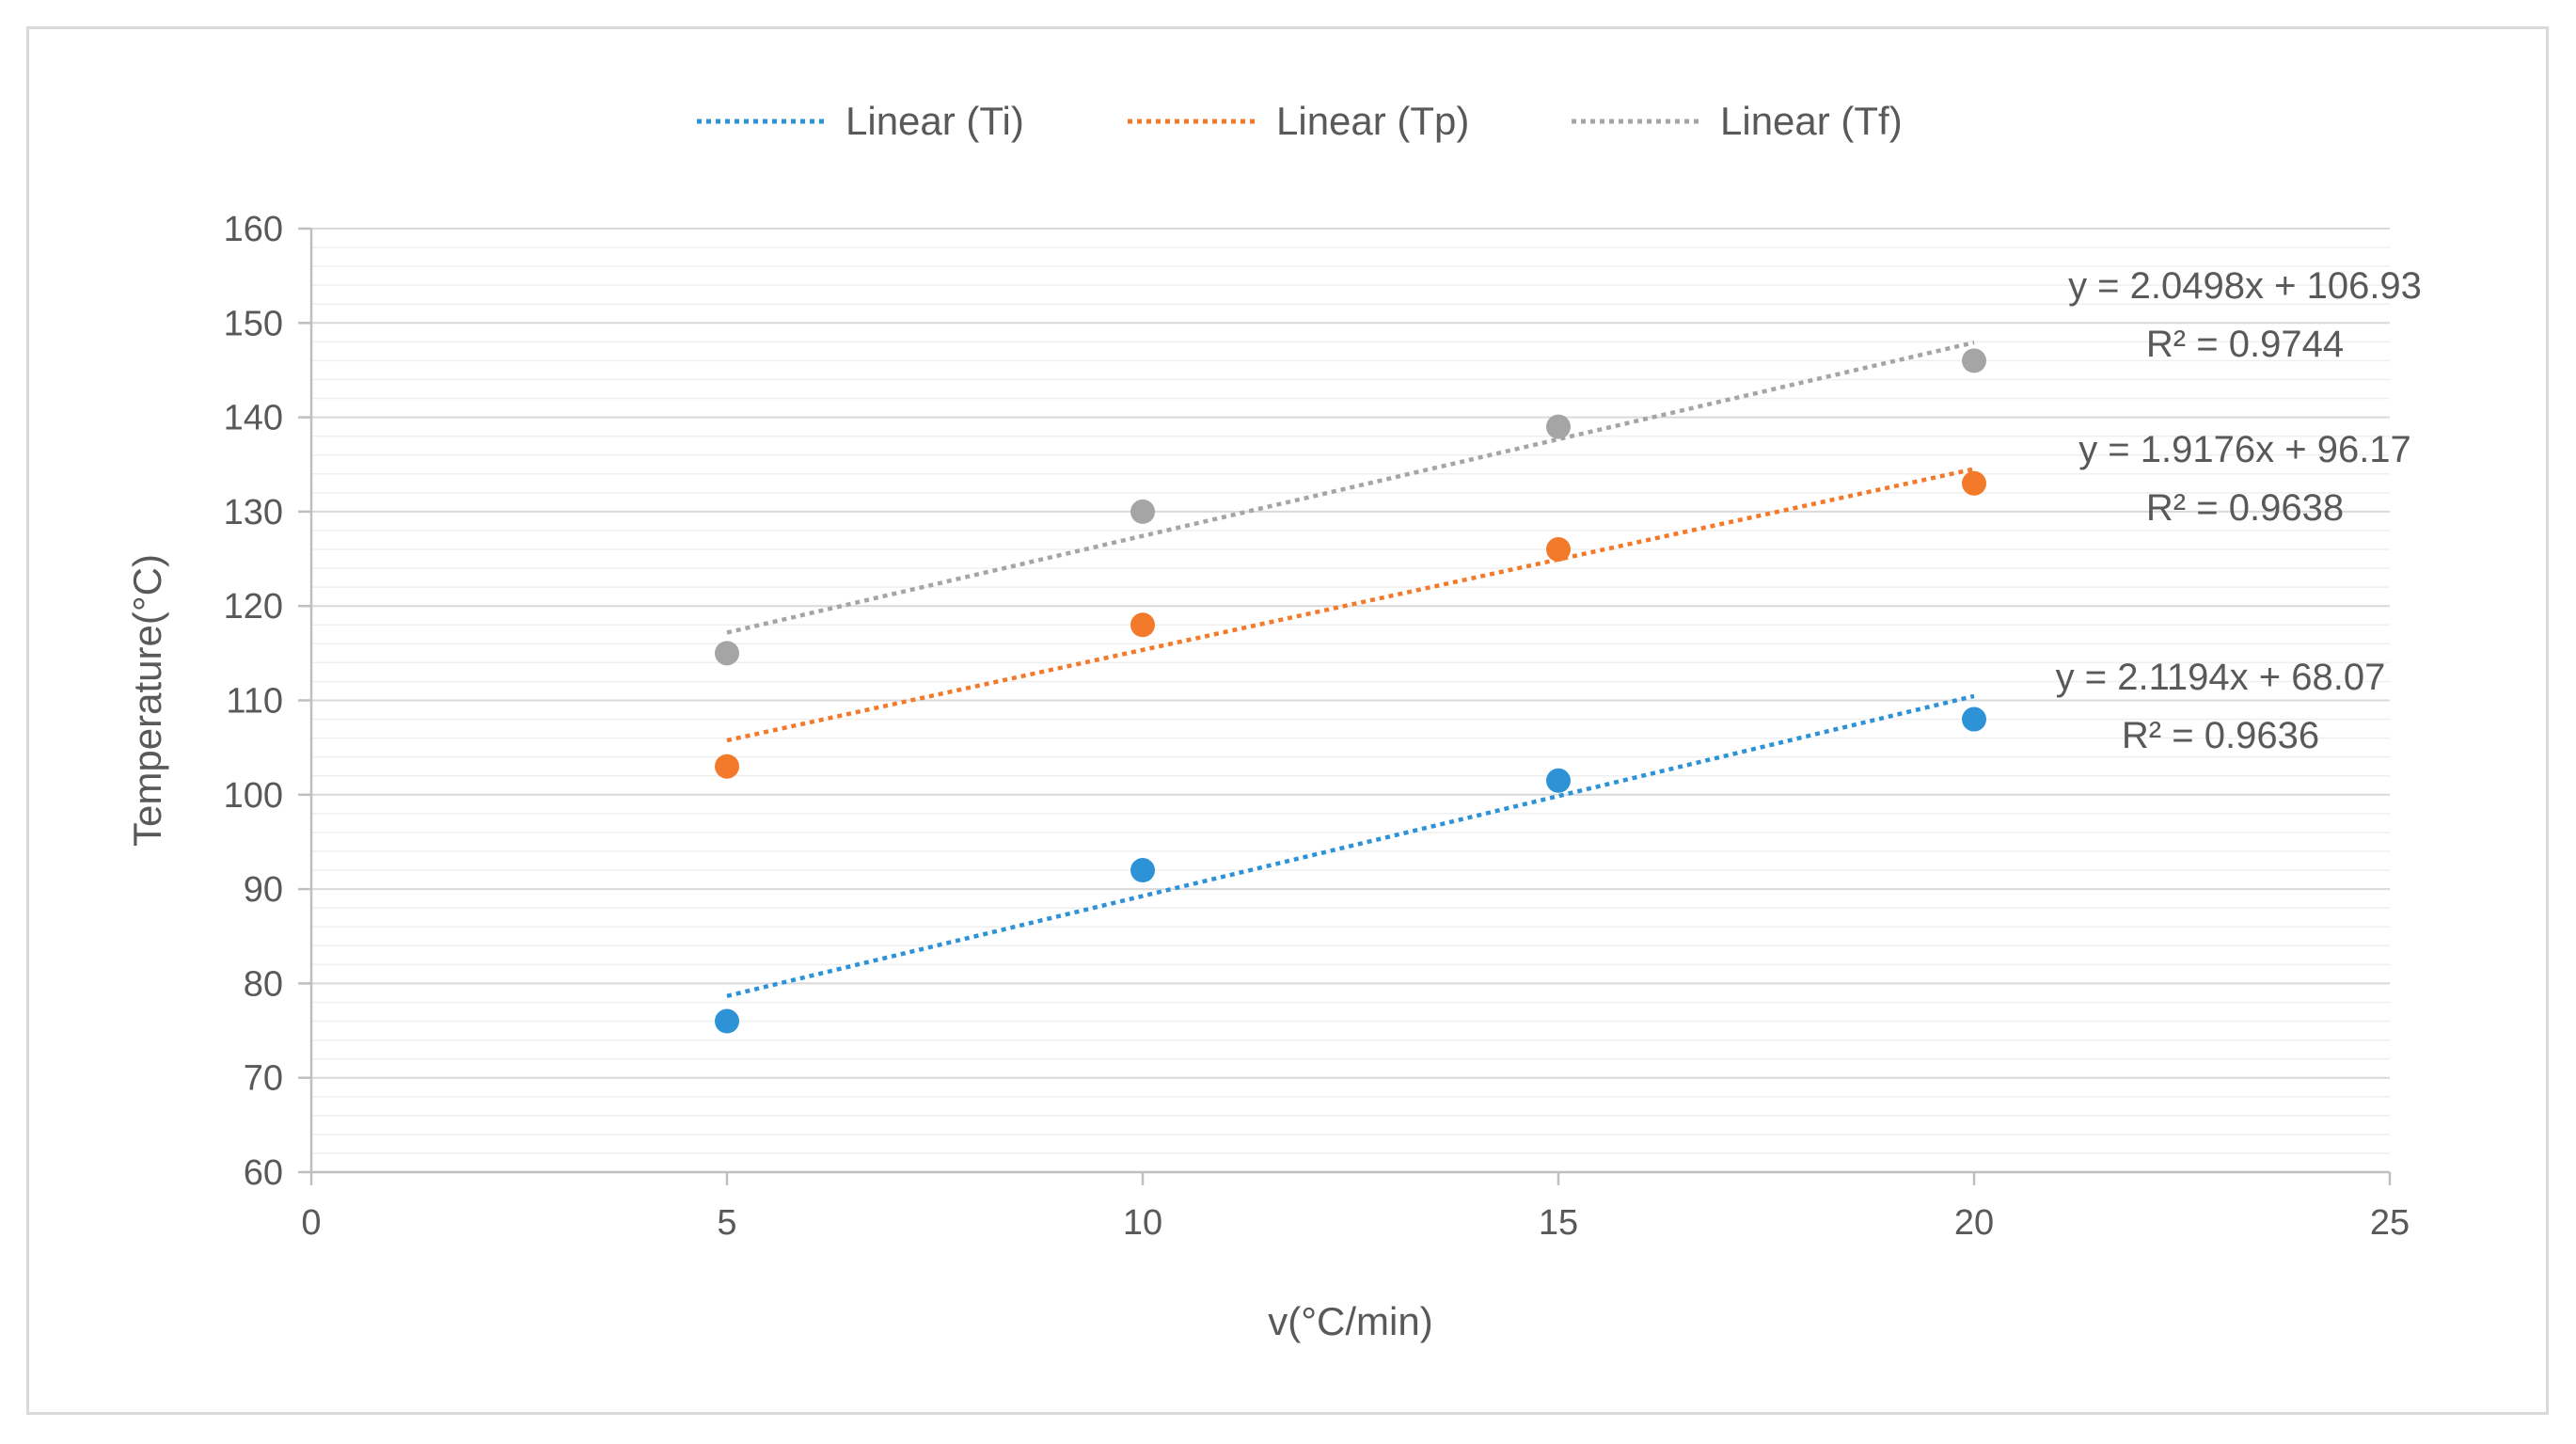  What do you see at coordinates (1350, 605) in the screenshot?
I see `trendline-tp` at bounding box center [1350, 605].